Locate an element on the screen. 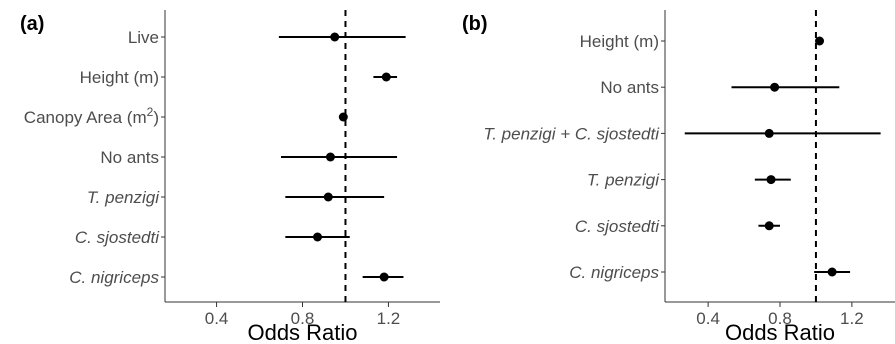  panel-label: (a) is located at coordinates (32, 24).